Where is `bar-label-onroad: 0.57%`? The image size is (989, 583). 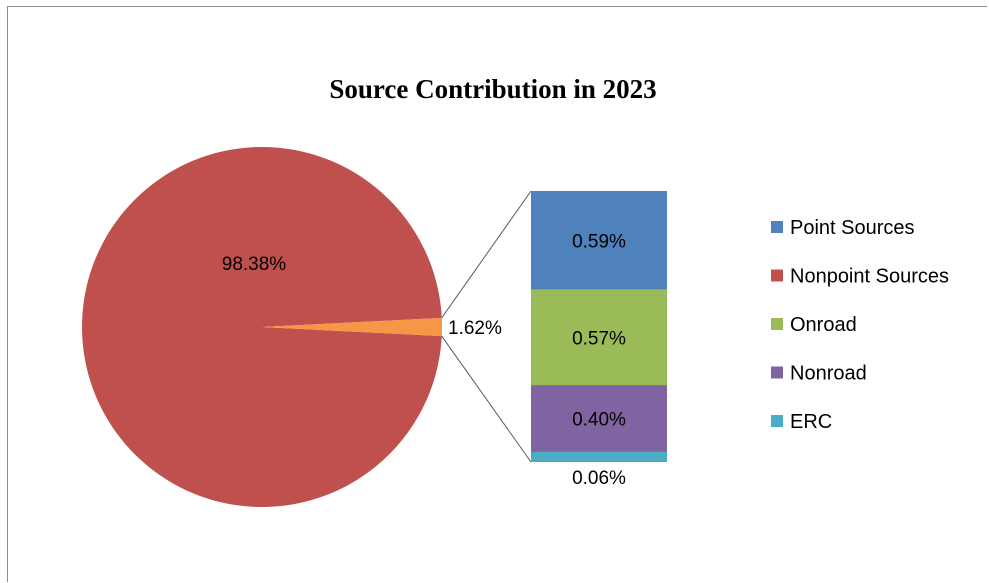 bar-label-onroad: 0.57% is located at coordinates (599, 338).